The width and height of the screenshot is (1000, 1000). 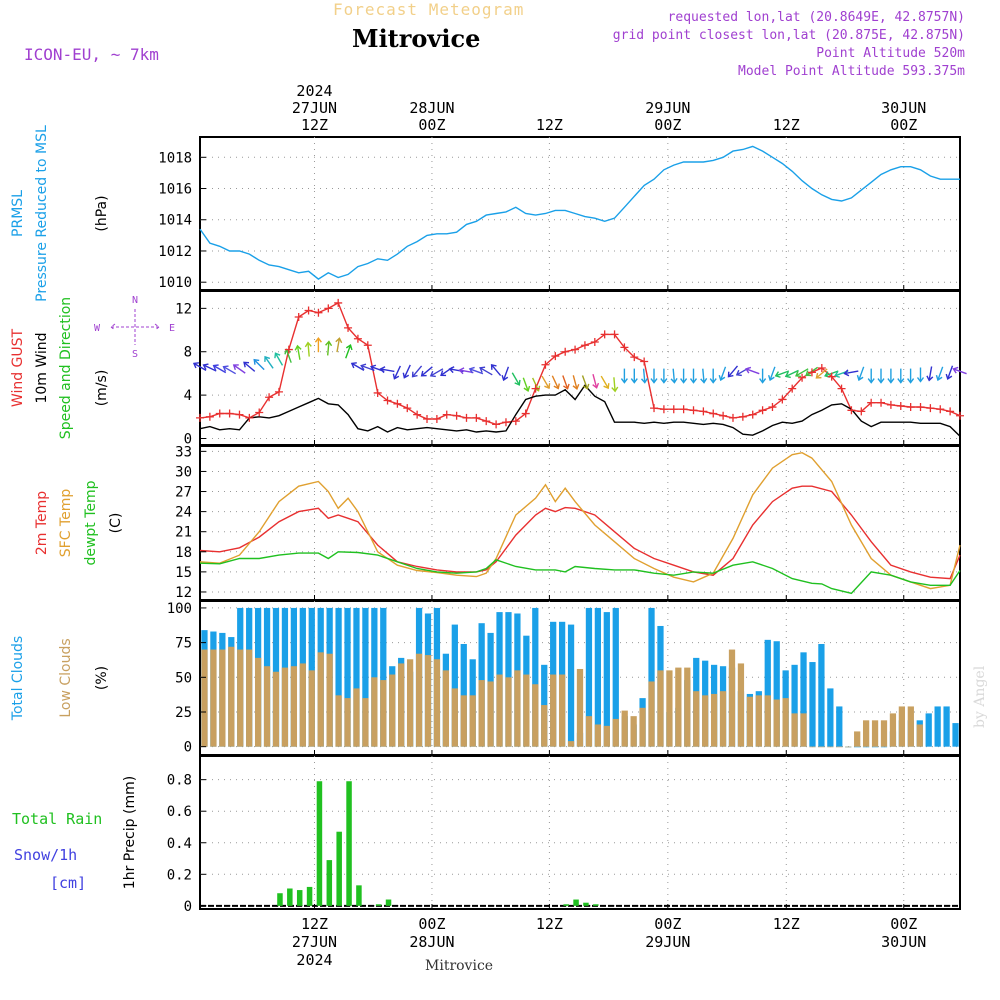 I want to click on time-label-top: 29JUN, so click(x=667, y=108).